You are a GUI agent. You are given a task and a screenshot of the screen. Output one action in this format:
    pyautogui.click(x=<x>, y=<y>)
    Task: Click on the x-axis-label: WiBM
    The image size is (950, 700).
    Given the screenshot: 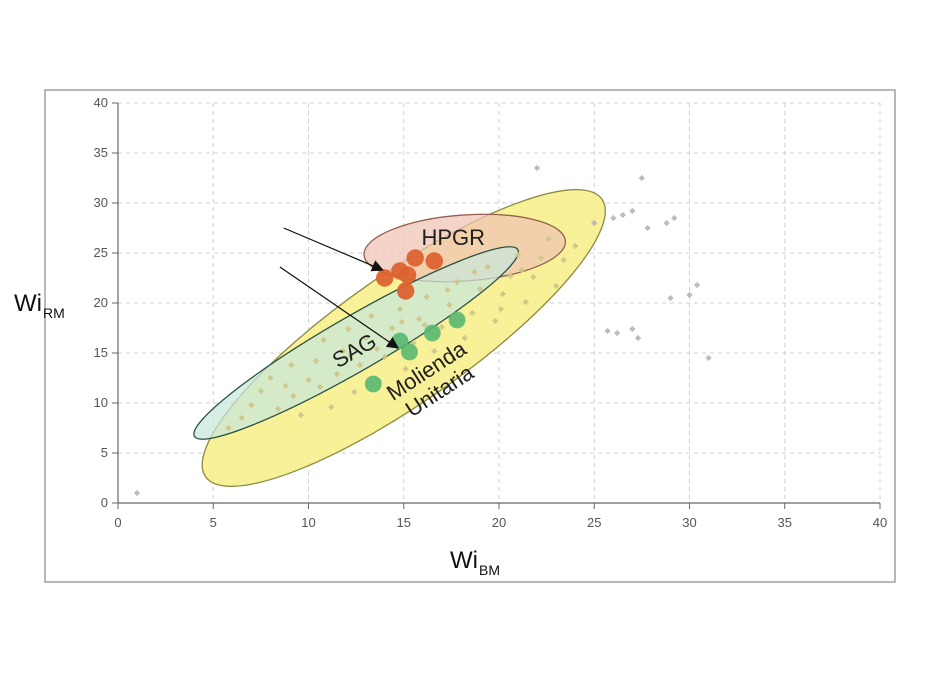 What is the action you would take?
    pyautogui.click(x=475, y=562)
    